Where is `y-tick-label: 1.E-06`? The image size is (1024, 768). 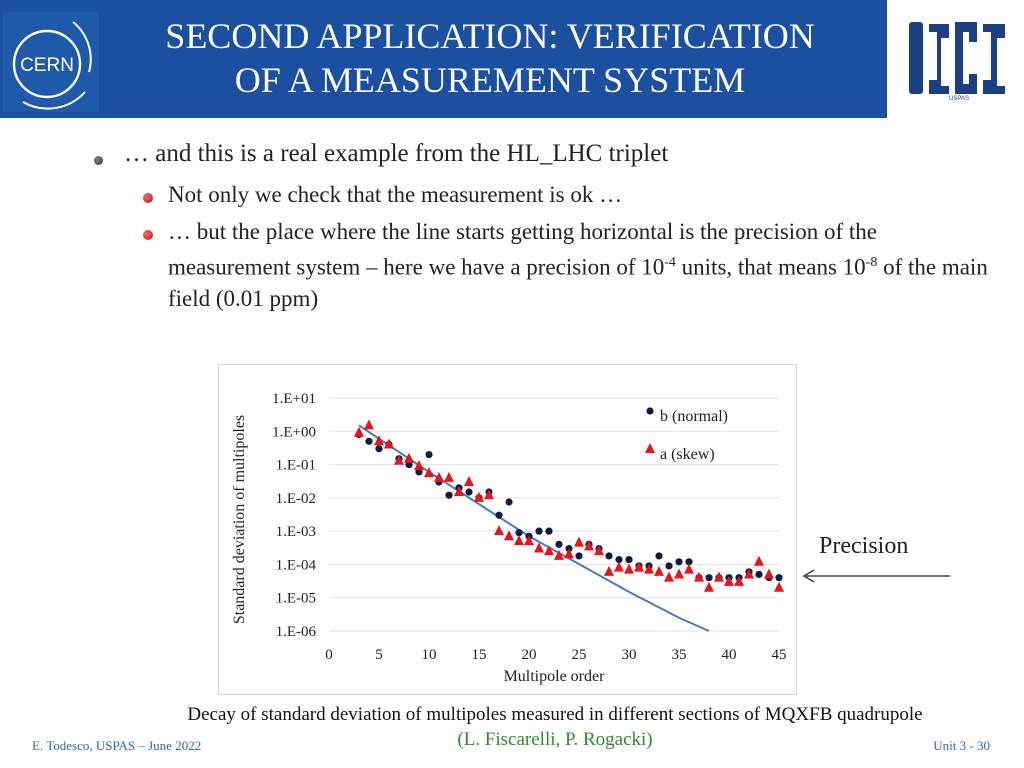
y-tick-label: 1.E-06 is located at coordinates (296, 632).